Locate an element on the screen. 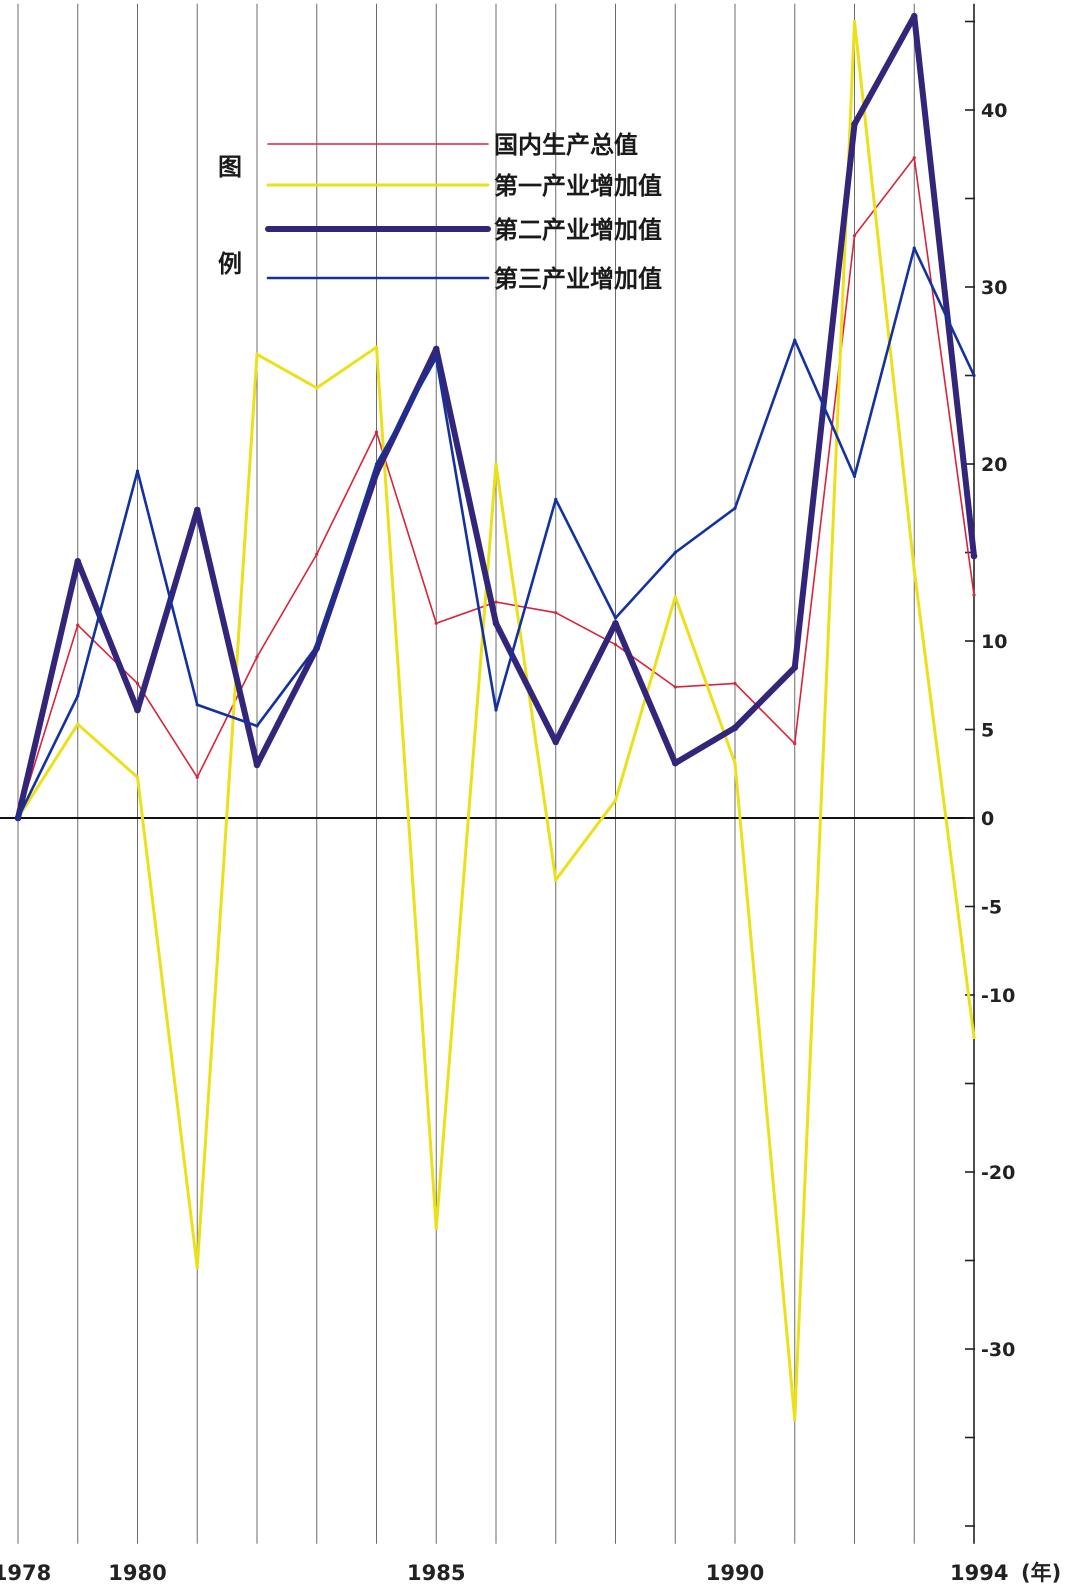  data-point-s1-1981 is located at coordinates (197, 777).